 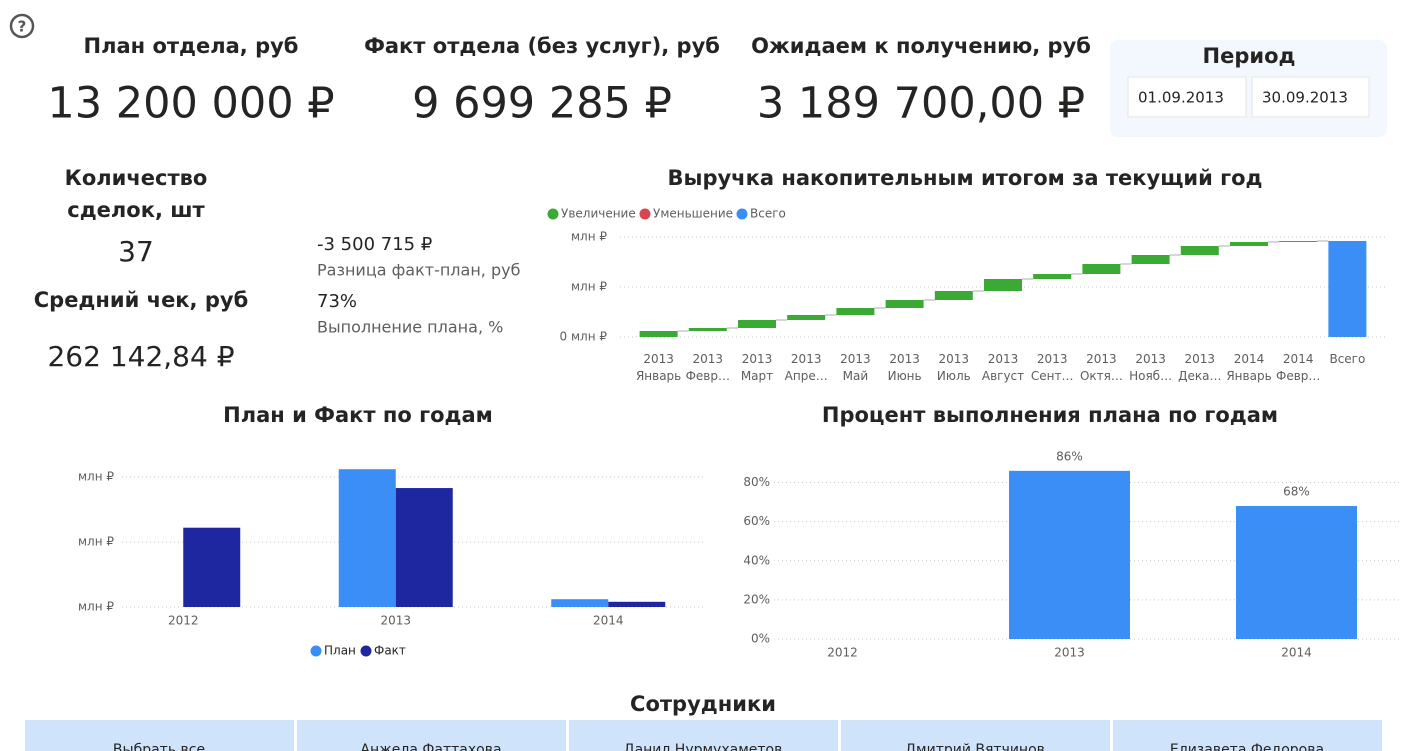 What do you see at coordinates (410, 327) in the screenshot?
I see `card-label: Выполнение плана, %` at bounding box center [410, 327].